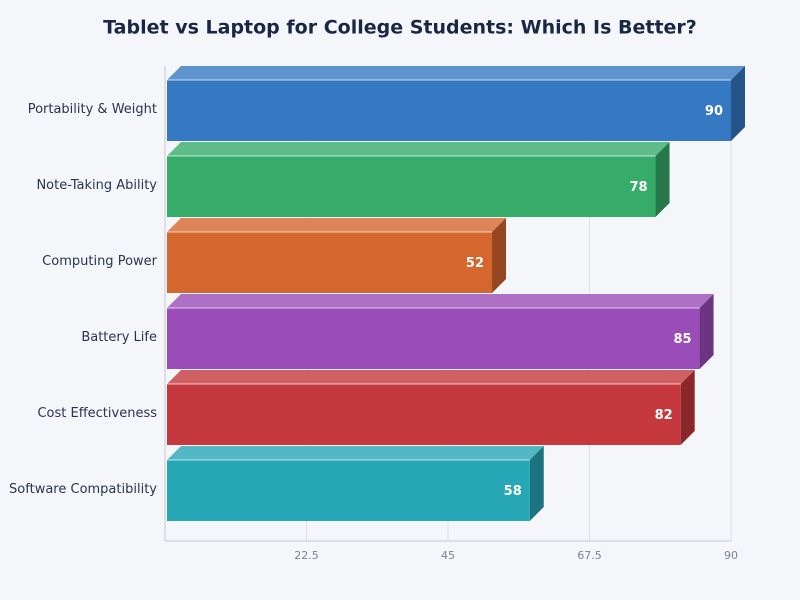  I want to click on x-tick-label: 67.5, so click(589, 555).